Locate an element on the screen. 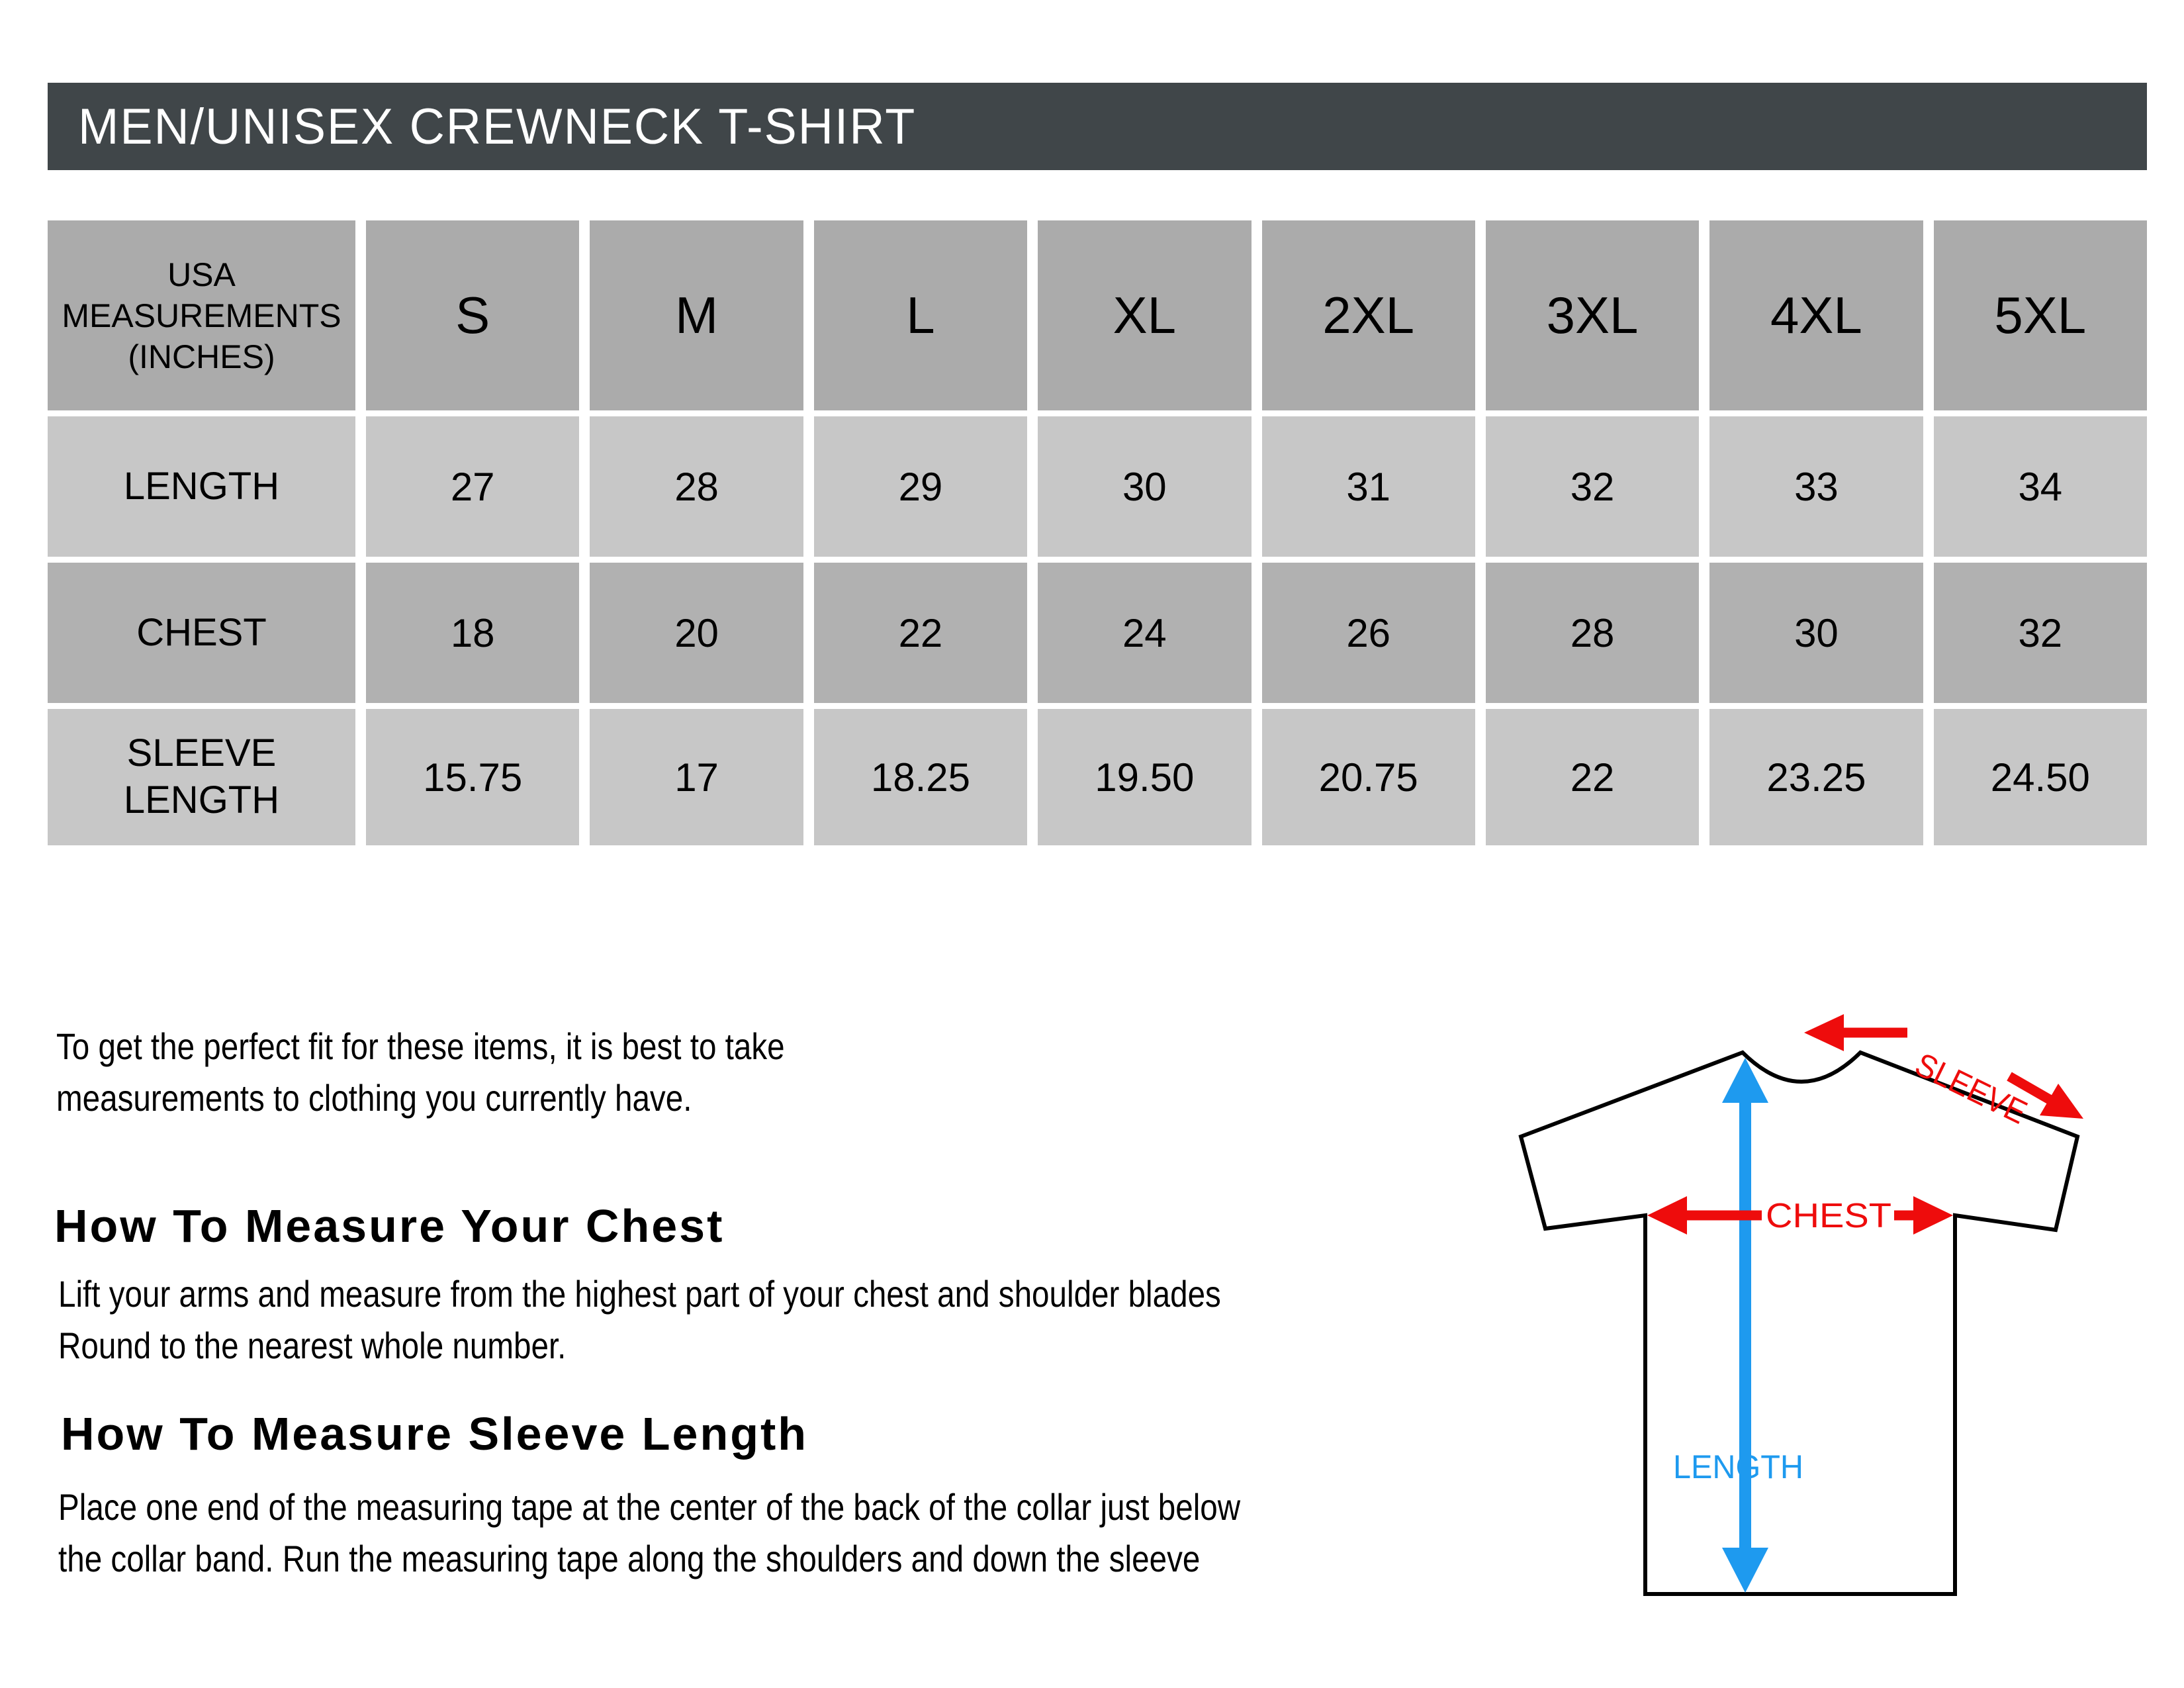 Image resolution: width=2184 pixels, height=1688 pixels. section-heading-chest: How To Measure Your Chest is located at coordinates (390, 1226).